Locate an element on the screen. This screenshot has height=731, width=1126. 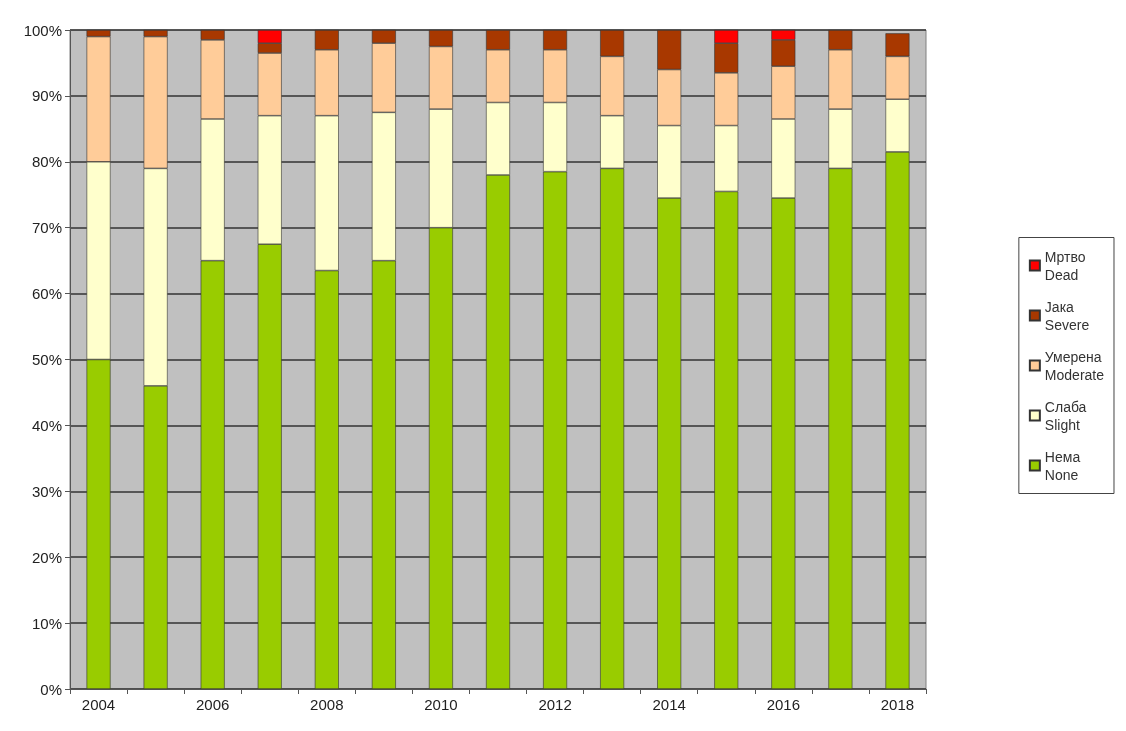
x-tick-label: 2012 is located at coordinates (555, 704).